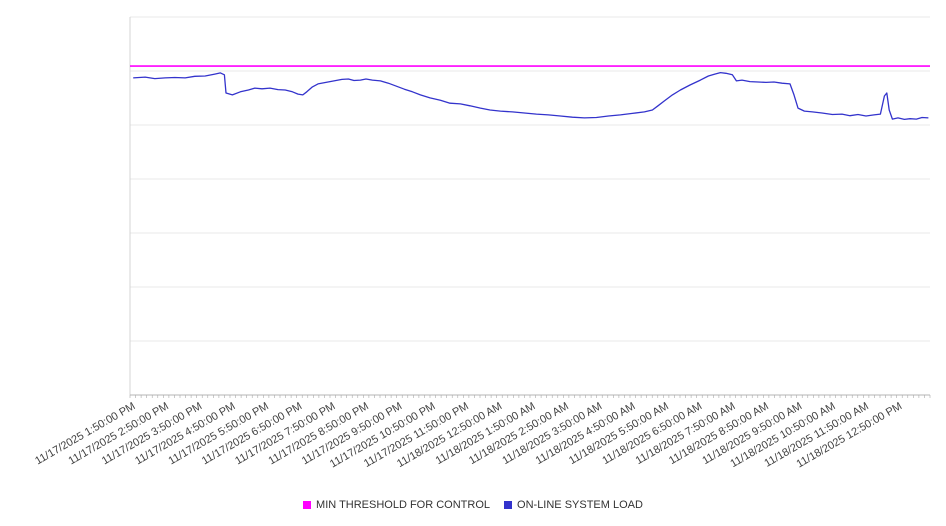  I want to click on legend-label-min-threshold: MIN THRESHOLD FOR CONTROL, so click(403, 505).